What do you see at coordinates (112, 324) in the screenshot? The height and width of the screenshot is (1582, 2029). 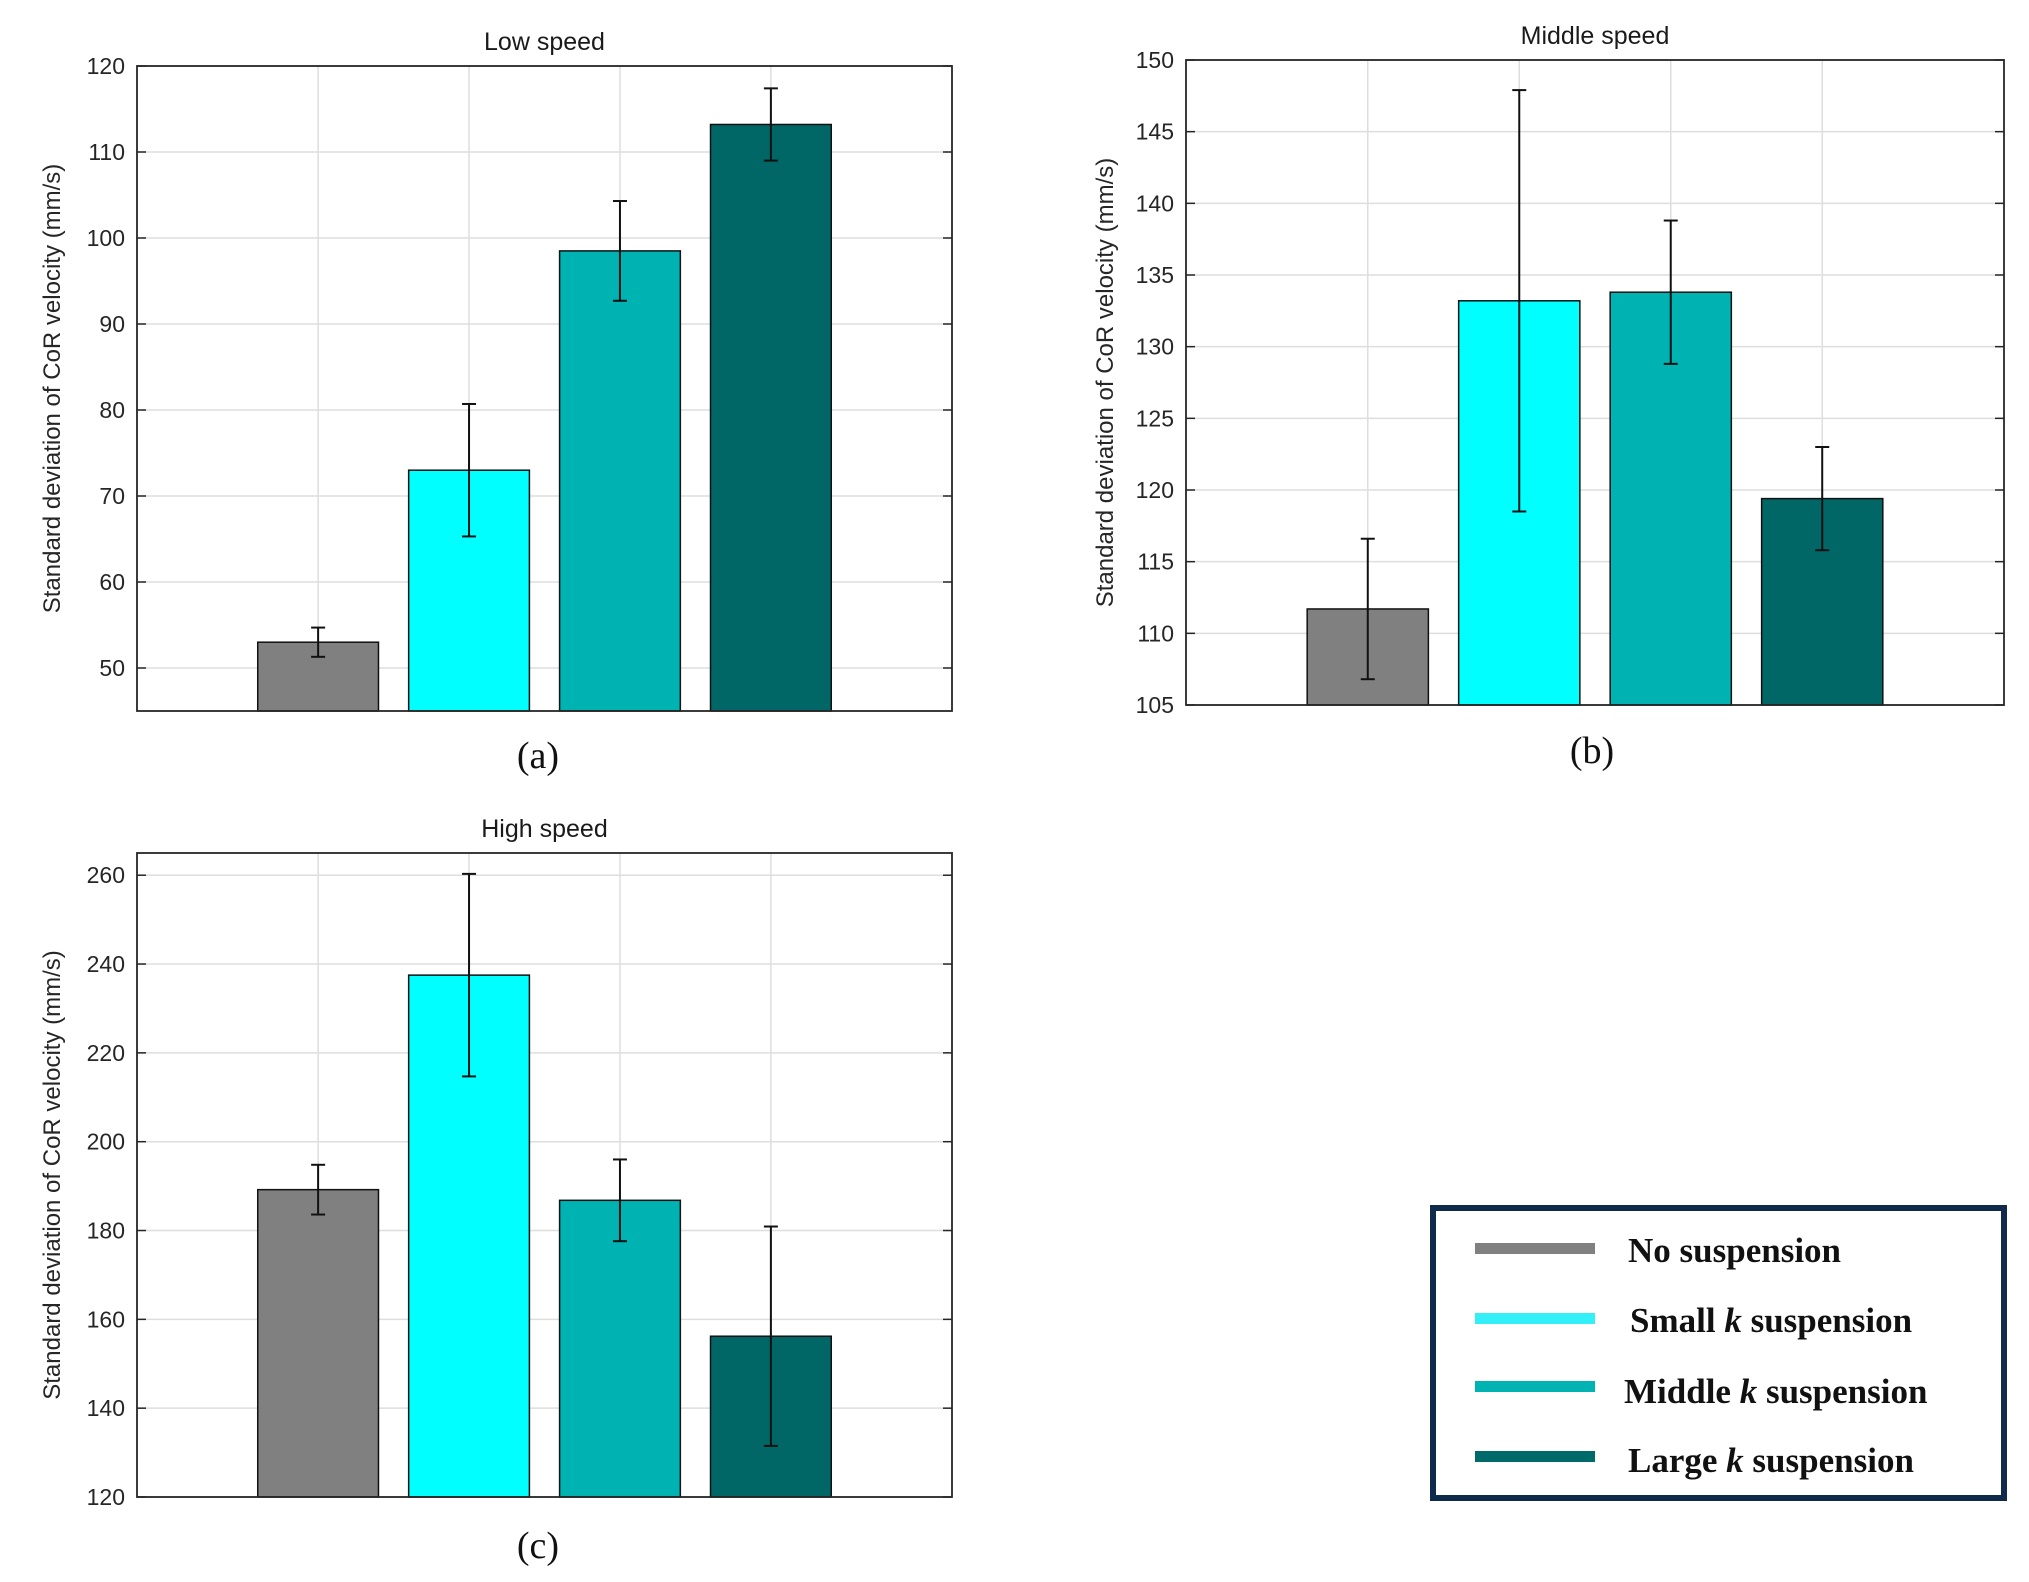 I see `y-tick-label: 90` at bounding box center [112, 324].